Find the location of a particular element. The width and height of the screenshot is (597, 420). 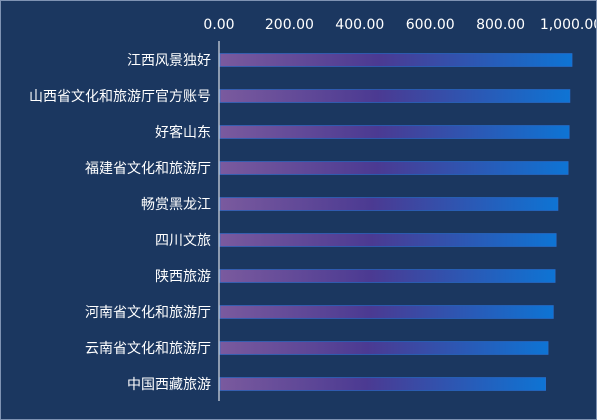

category-label: 河南省文化和旅游厅 is located at coordinates (148, 313).